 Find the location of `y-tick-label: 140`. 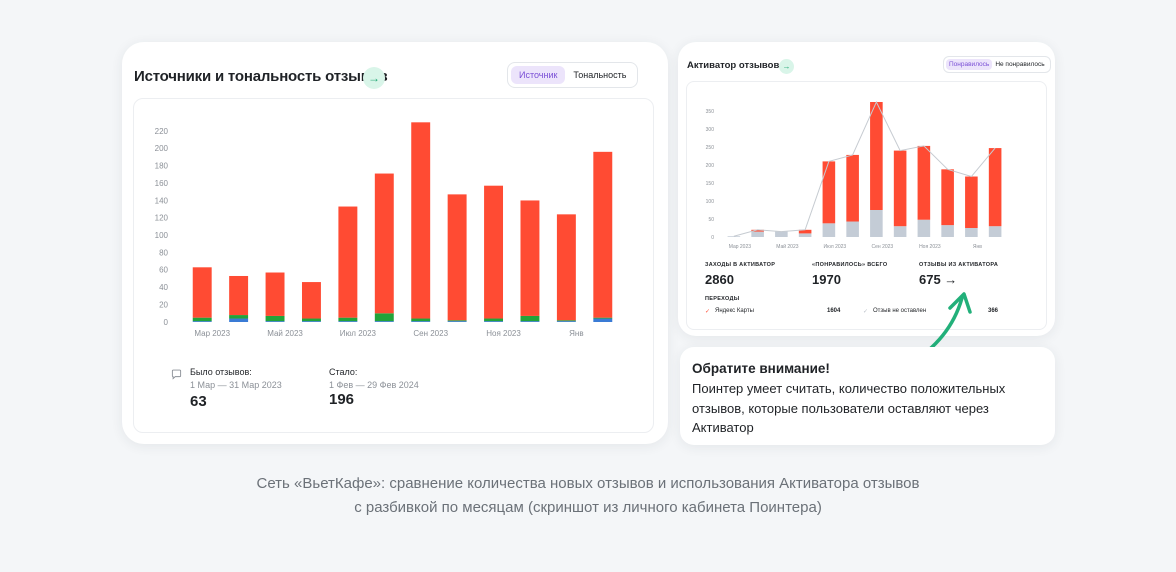

y-tick-label: 140 is located at coordinates (162, 200).